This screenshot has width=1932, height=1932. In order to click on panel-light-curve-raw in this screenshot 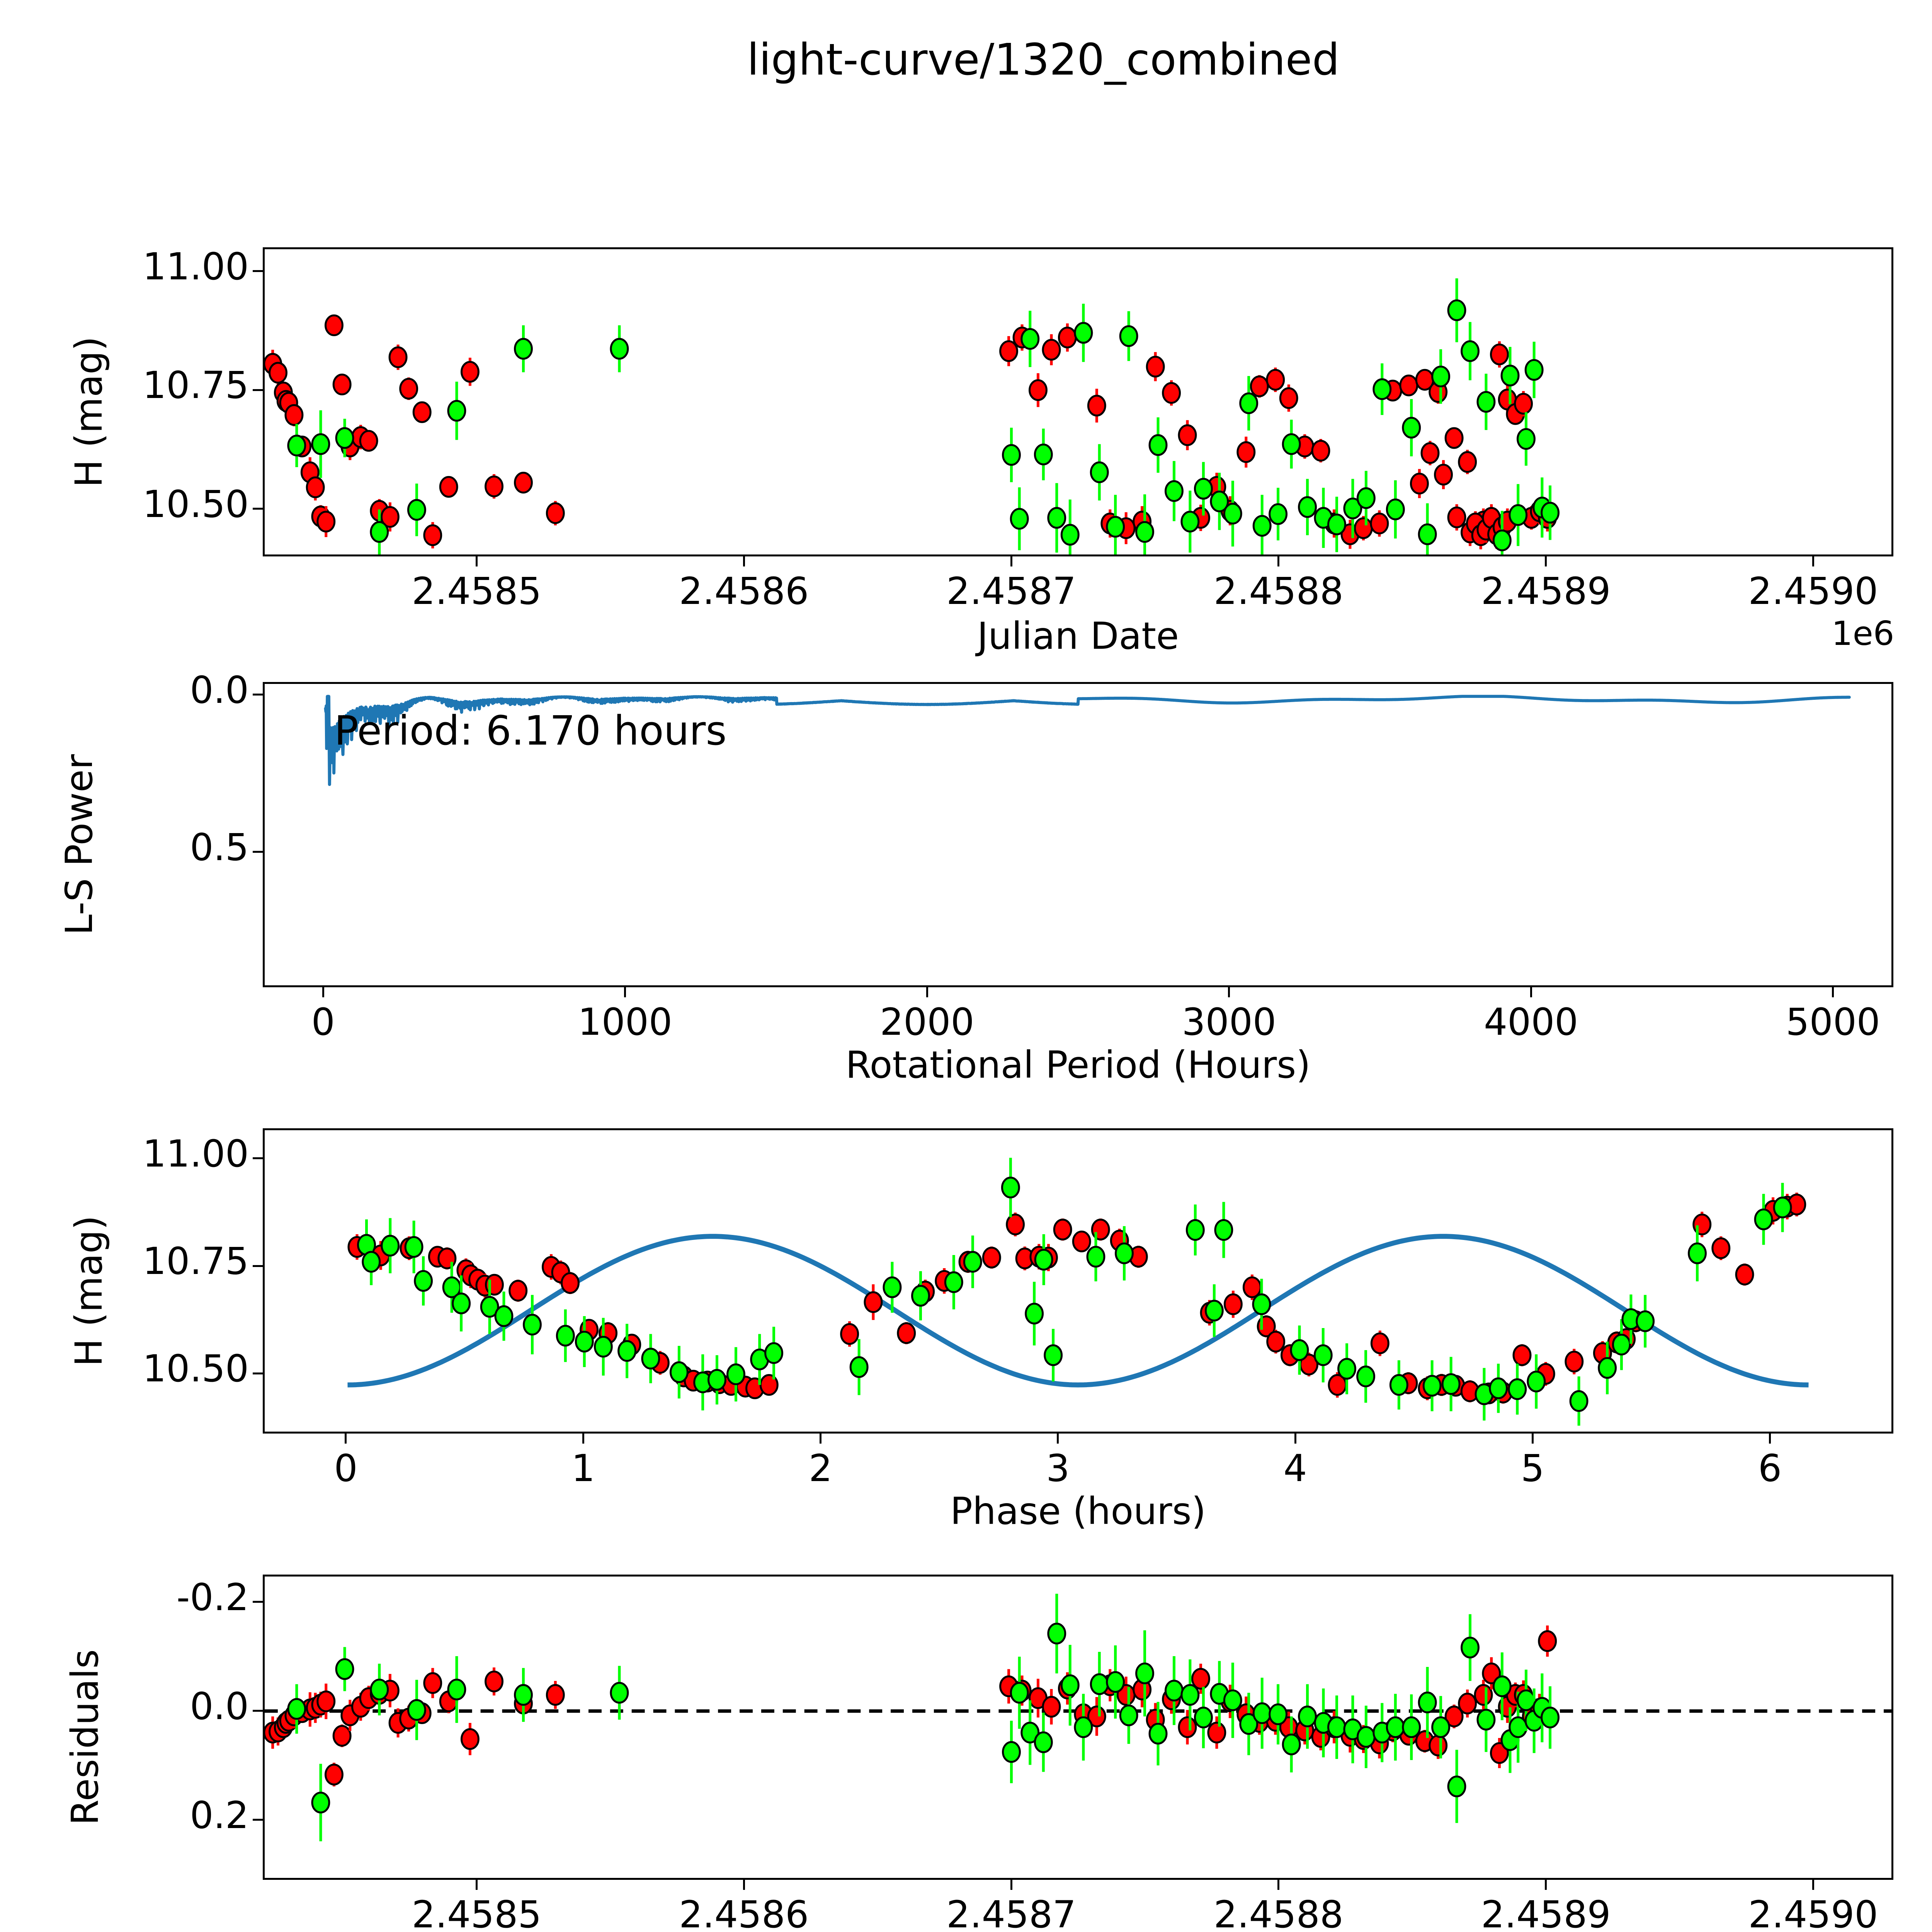, I will do `click(1078, 401)`.